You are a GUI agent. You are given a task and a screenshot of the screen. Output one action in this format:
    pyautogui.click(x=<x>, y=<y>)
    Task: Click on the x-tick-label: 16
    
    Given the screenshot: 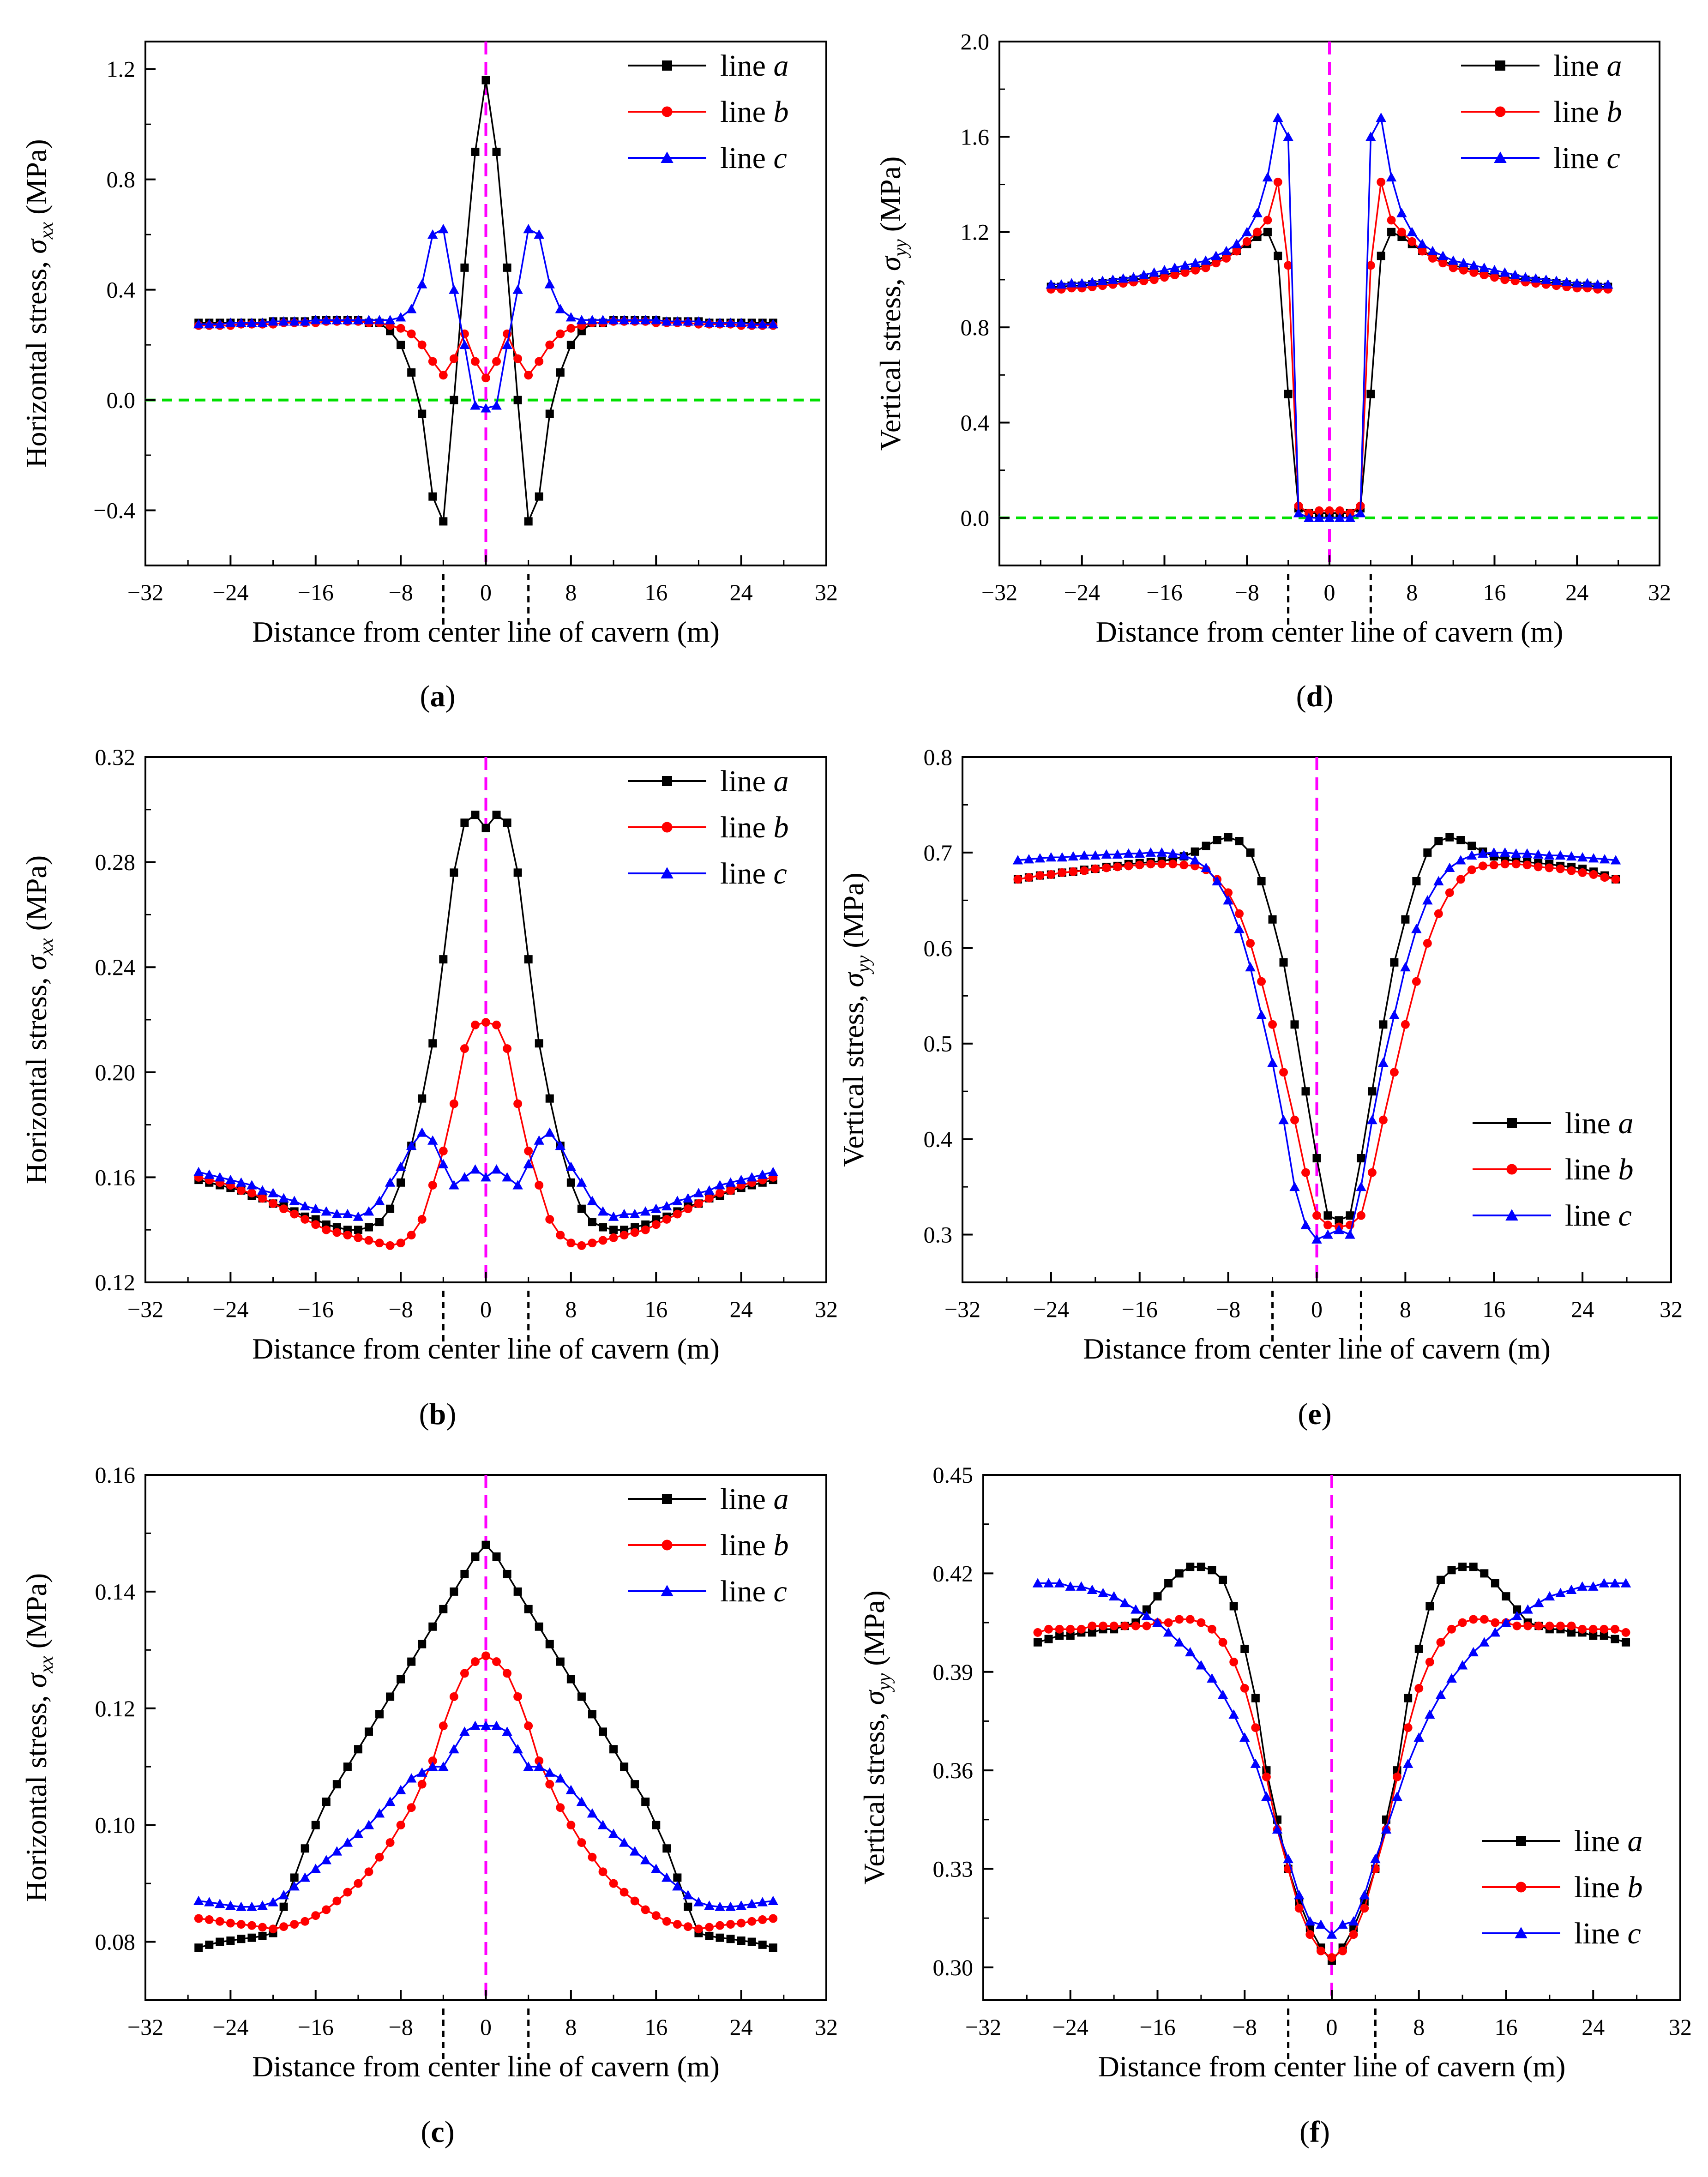 What is the action you would take?
    pyautogui.click(x=1506, y=2027)
    